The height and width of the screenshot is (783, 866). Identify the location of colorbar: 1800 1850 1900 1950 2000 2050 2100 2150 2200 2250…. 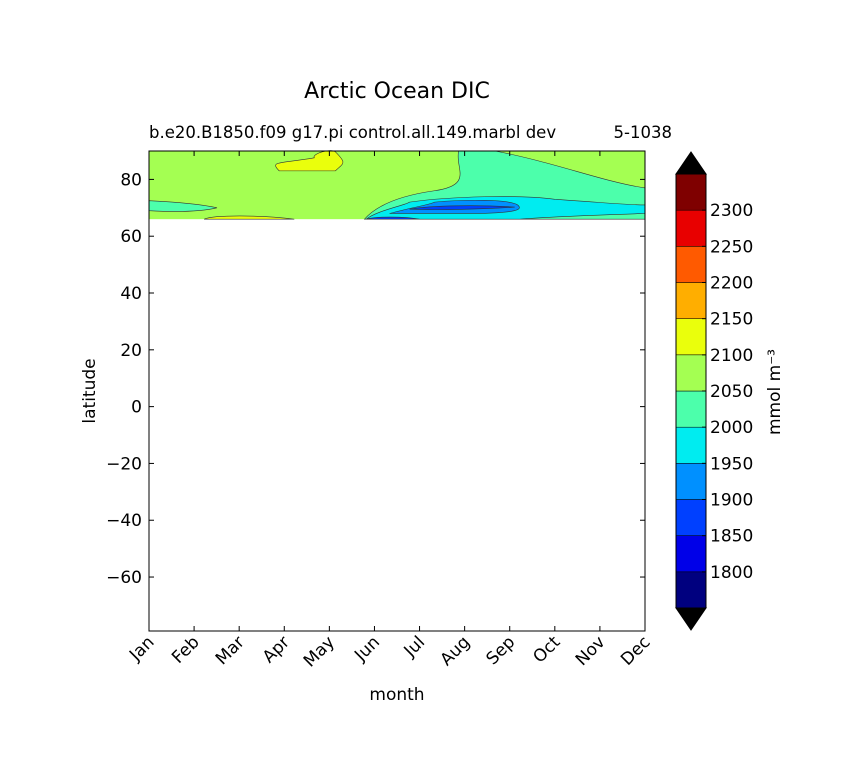
(714, 391).